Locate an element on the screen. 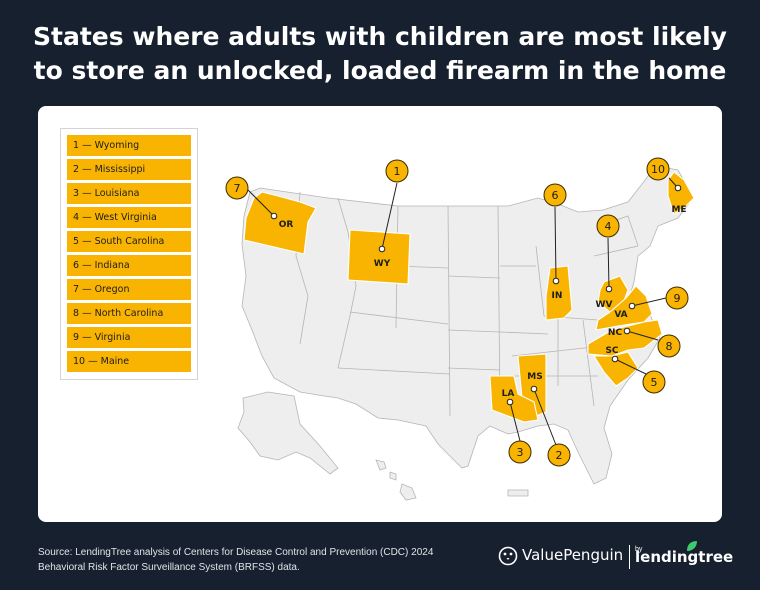 This screenshot has width=760, height=590. state-virginia is located at coordinates (624, 308).